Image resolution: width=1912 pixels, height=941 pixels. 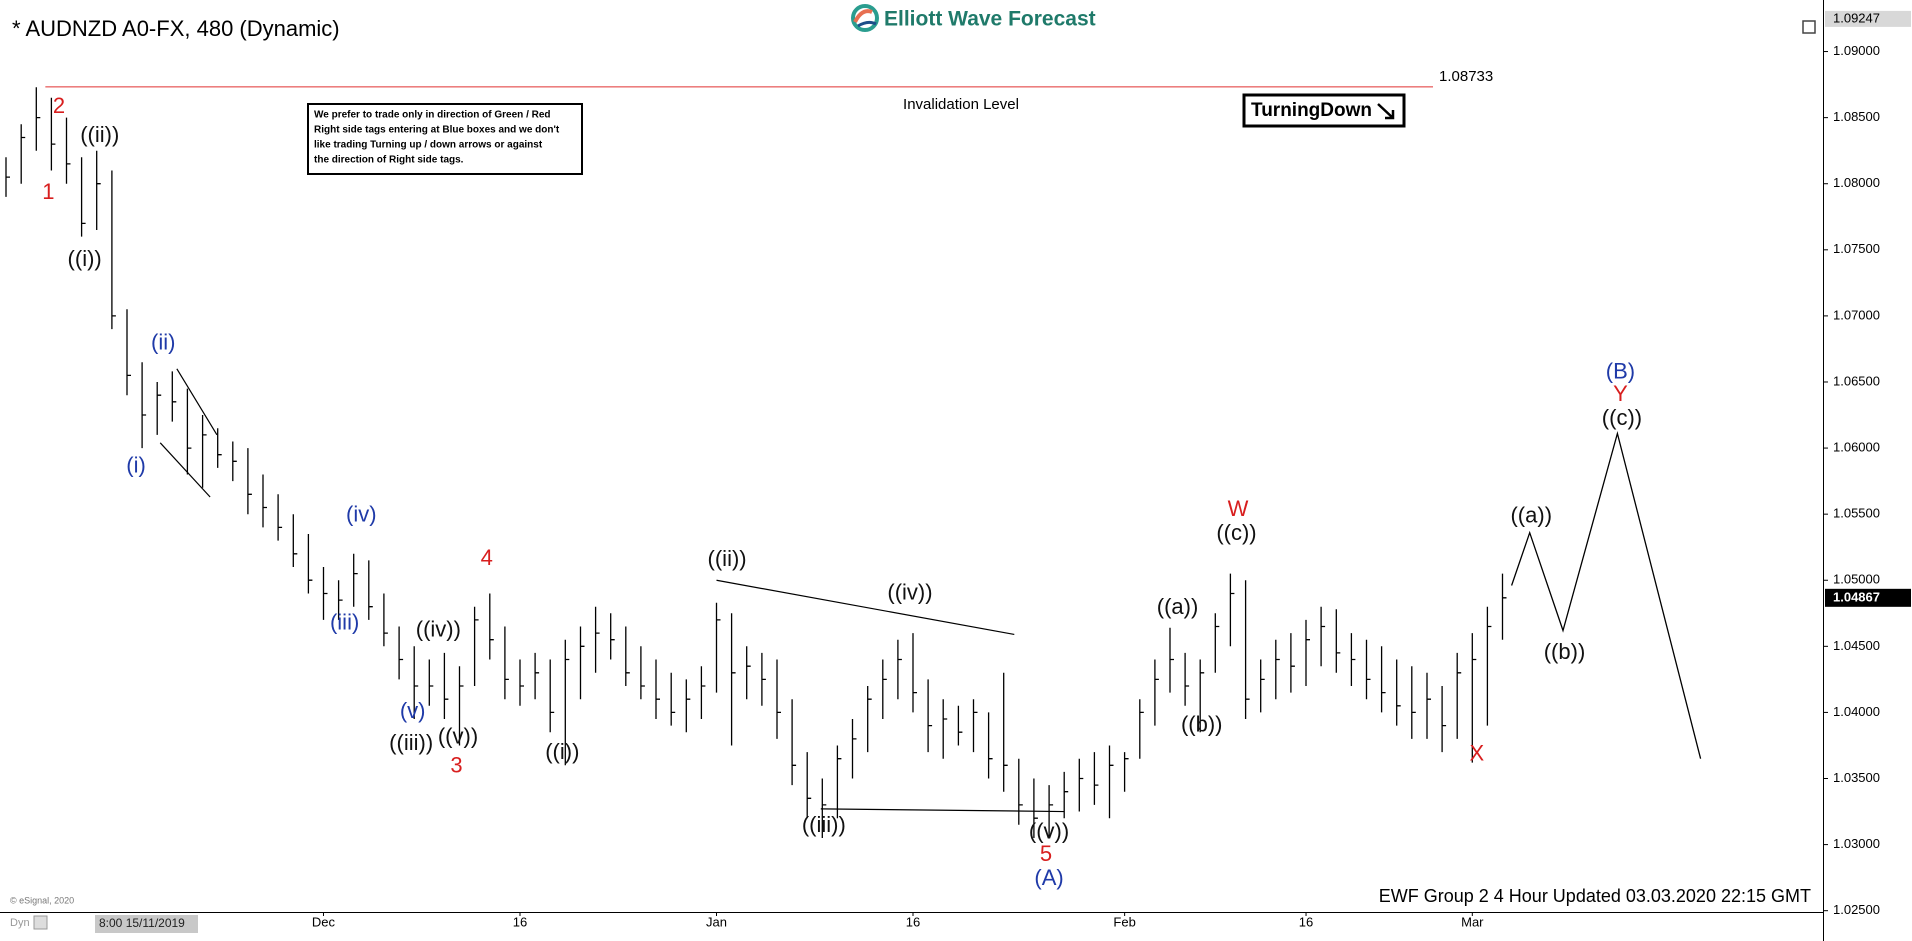 I want to click on note-border, so click(x=445, y=139).